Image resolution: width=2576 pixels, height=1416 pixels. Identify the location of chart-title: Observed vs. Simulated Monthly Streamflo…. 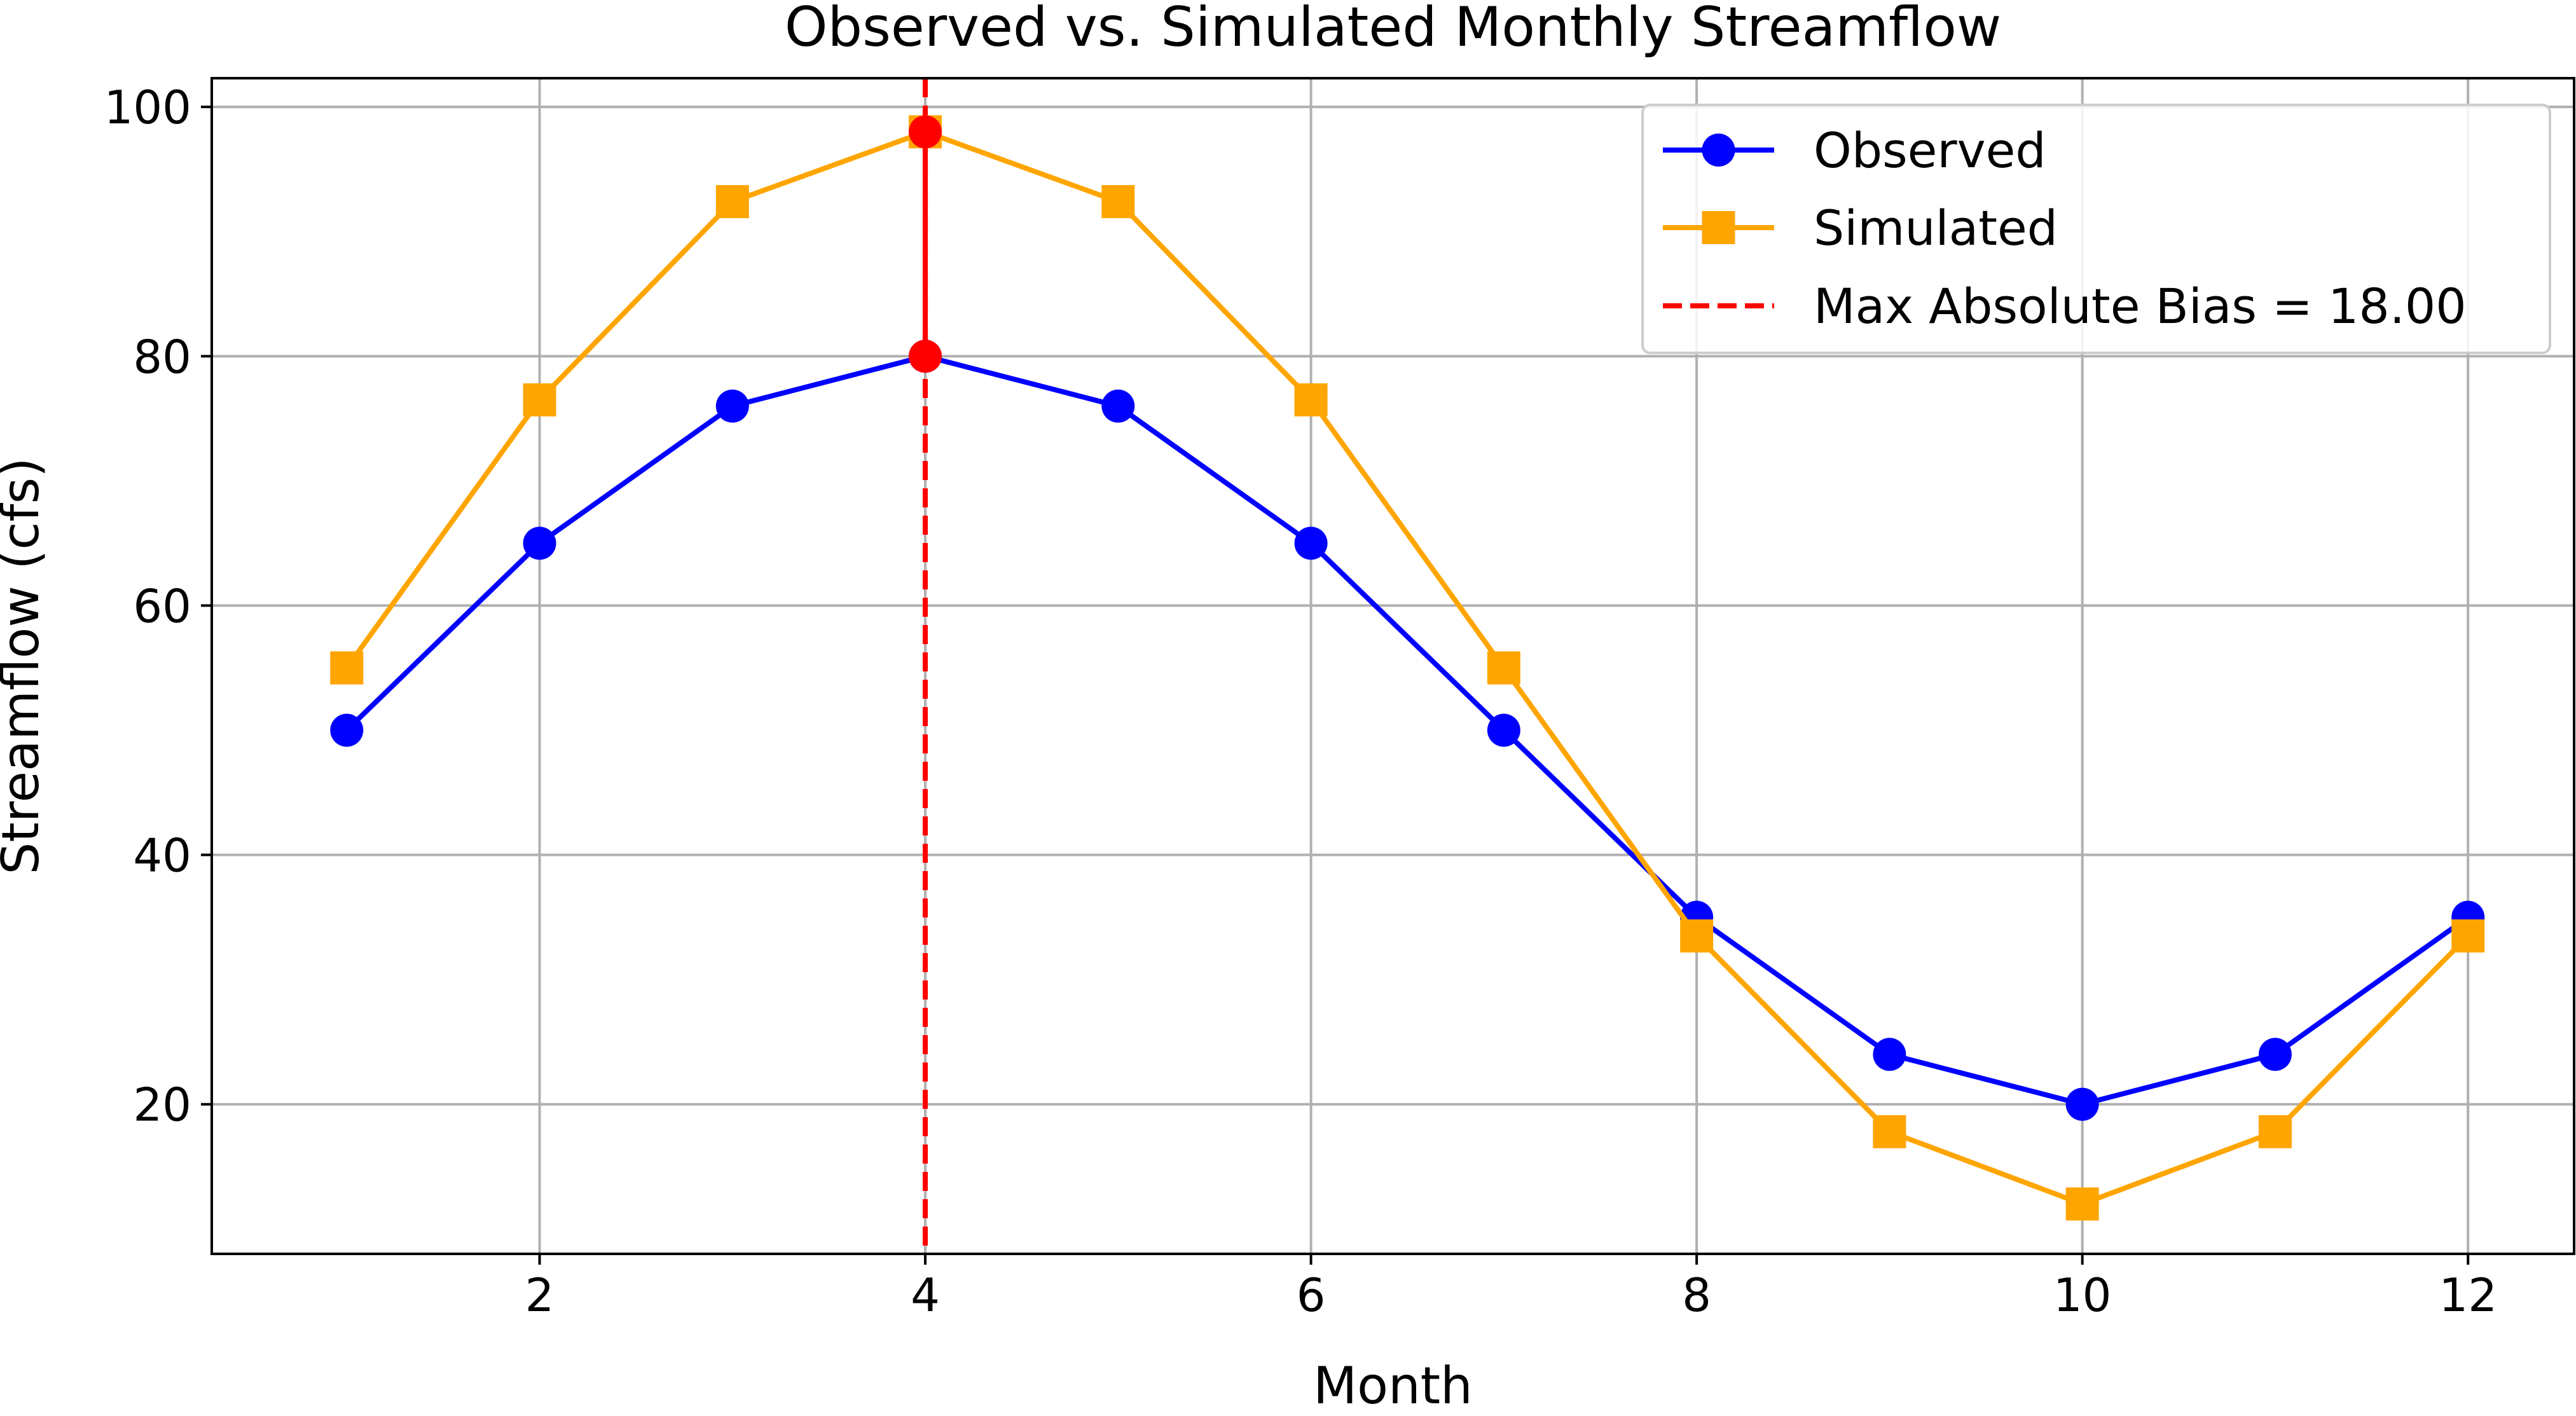
(1393, 30).